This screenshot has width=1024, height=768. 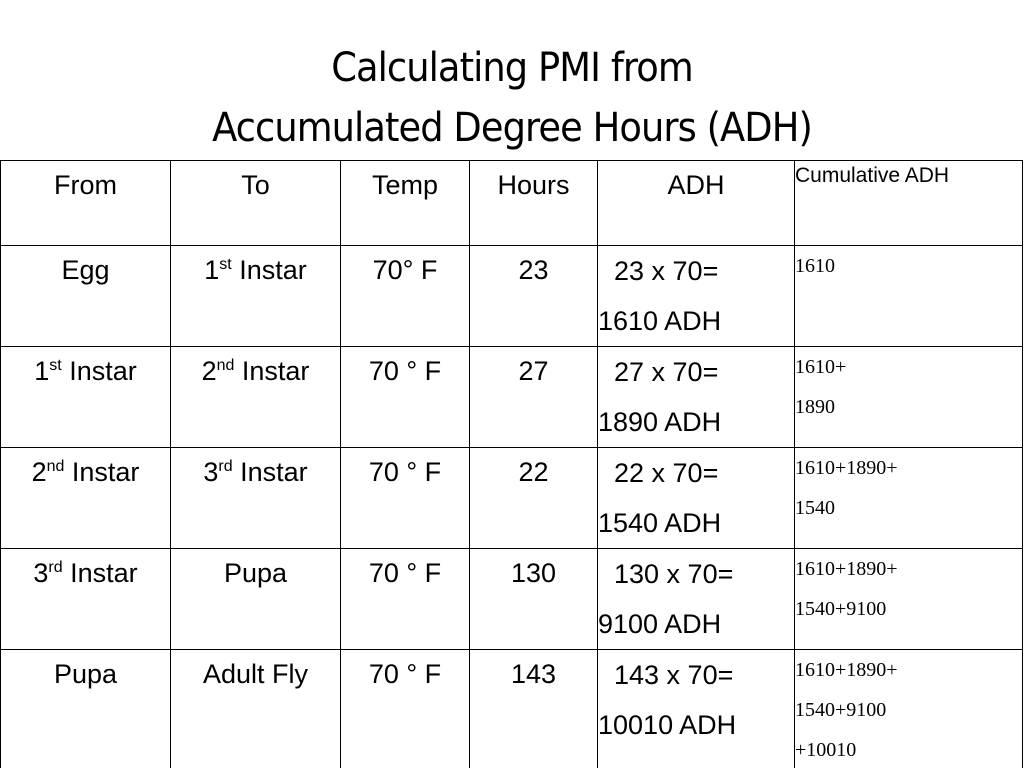 I want to click on table-row: Egg 1st Instar 70° F 23 23 x 70= 1610 ADH 1610, so click(x=511, y=296).